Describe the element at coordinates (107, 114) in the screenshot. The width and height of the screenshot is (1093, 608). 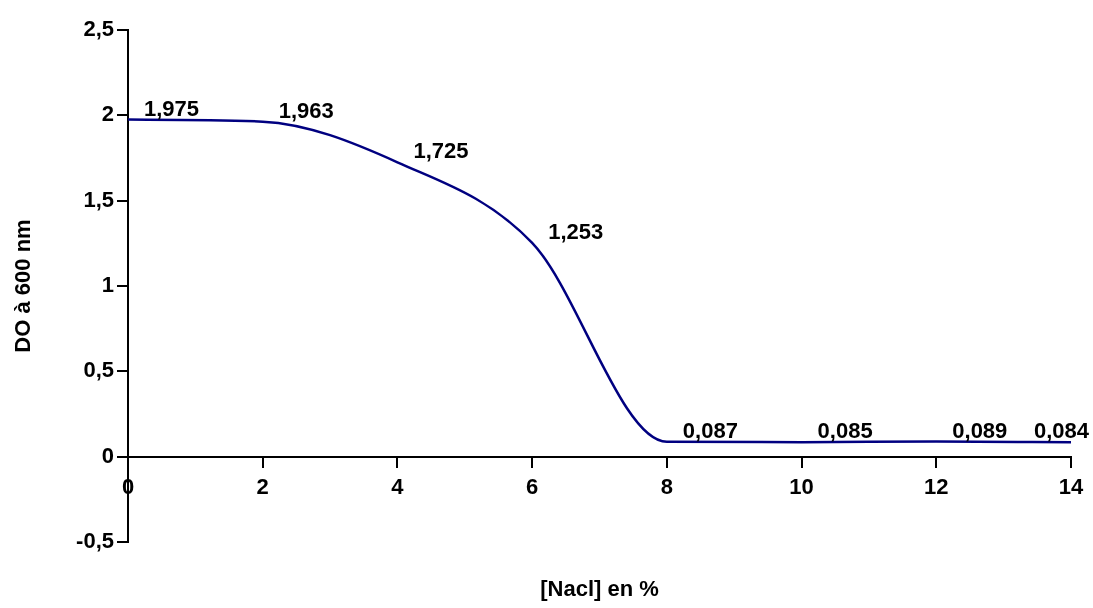
I see `y-tick-label: 2` at that location.